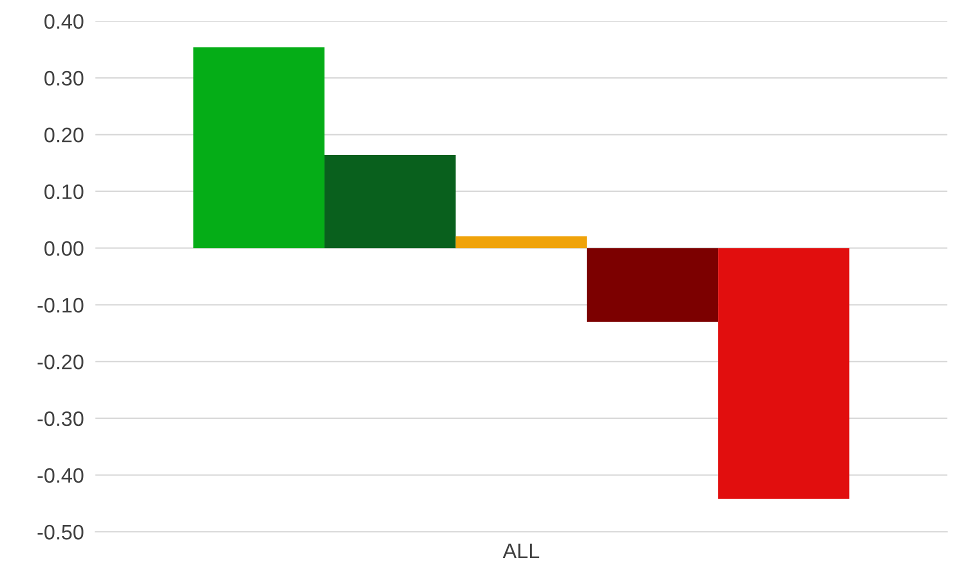 Image resolution: width=953 pixels, height=587 pixels. What do you see at coordinates (61, 362) in the screenshot?
I see `y-tick-label: -0.20` at bounding box center [61, 362].